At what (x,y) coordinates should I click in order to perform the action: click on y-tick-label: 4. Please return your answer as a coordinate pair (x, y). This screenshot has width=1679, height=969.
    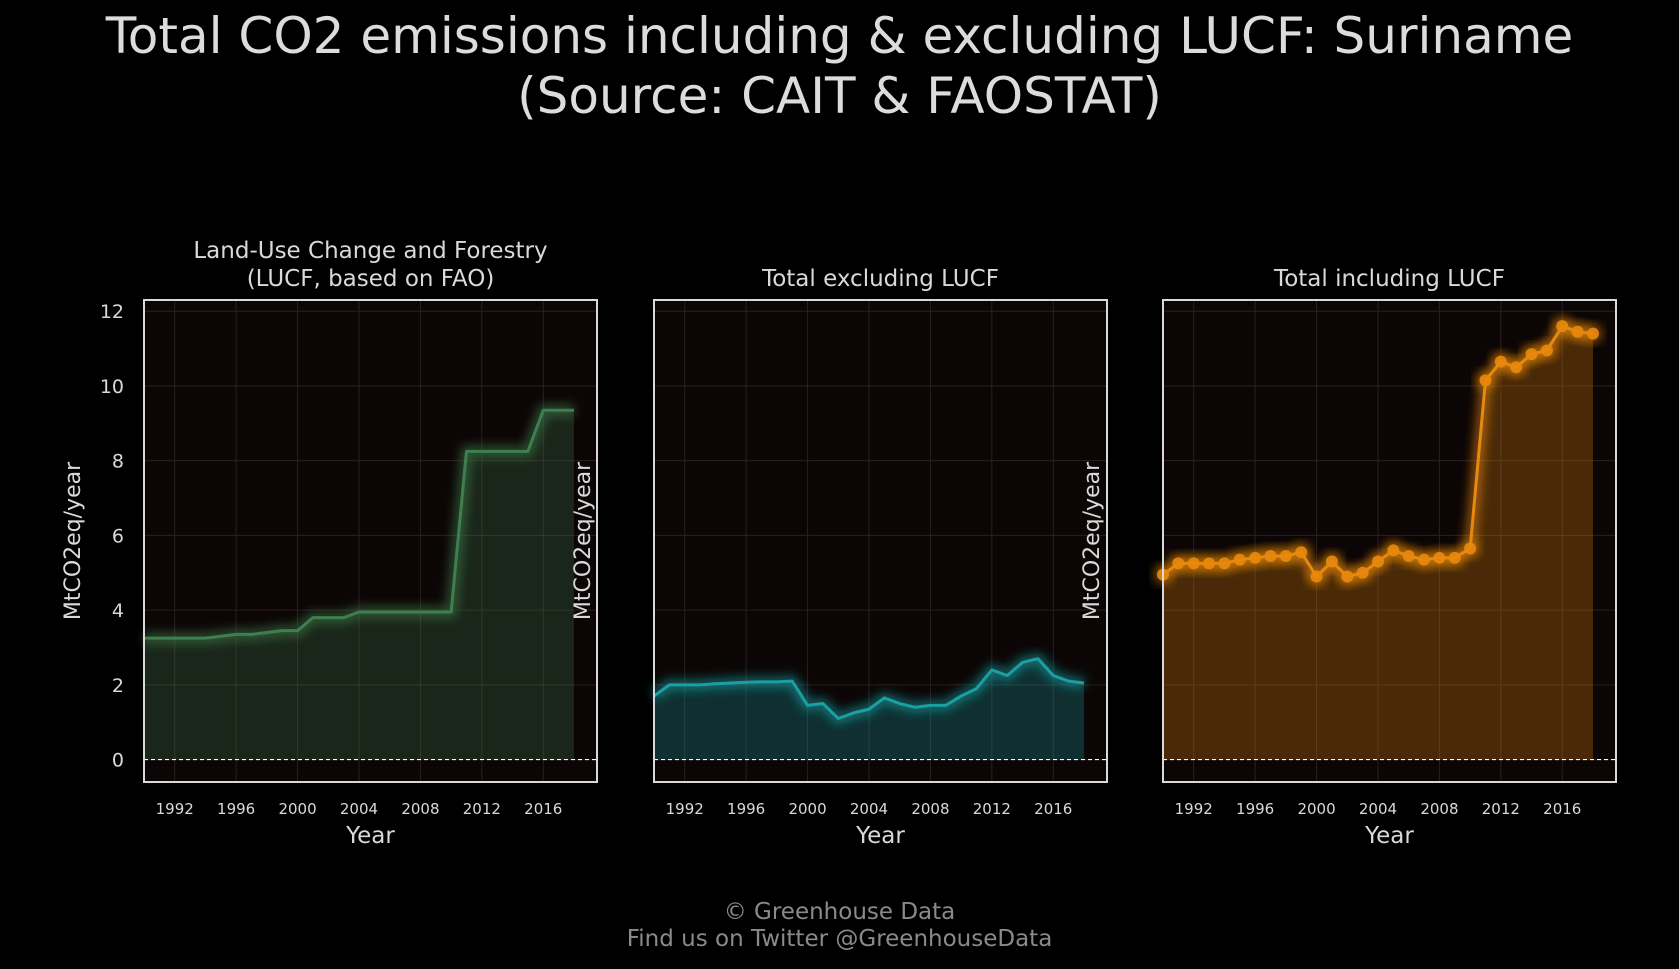
    Looking at the image, I should click on (118, 611).